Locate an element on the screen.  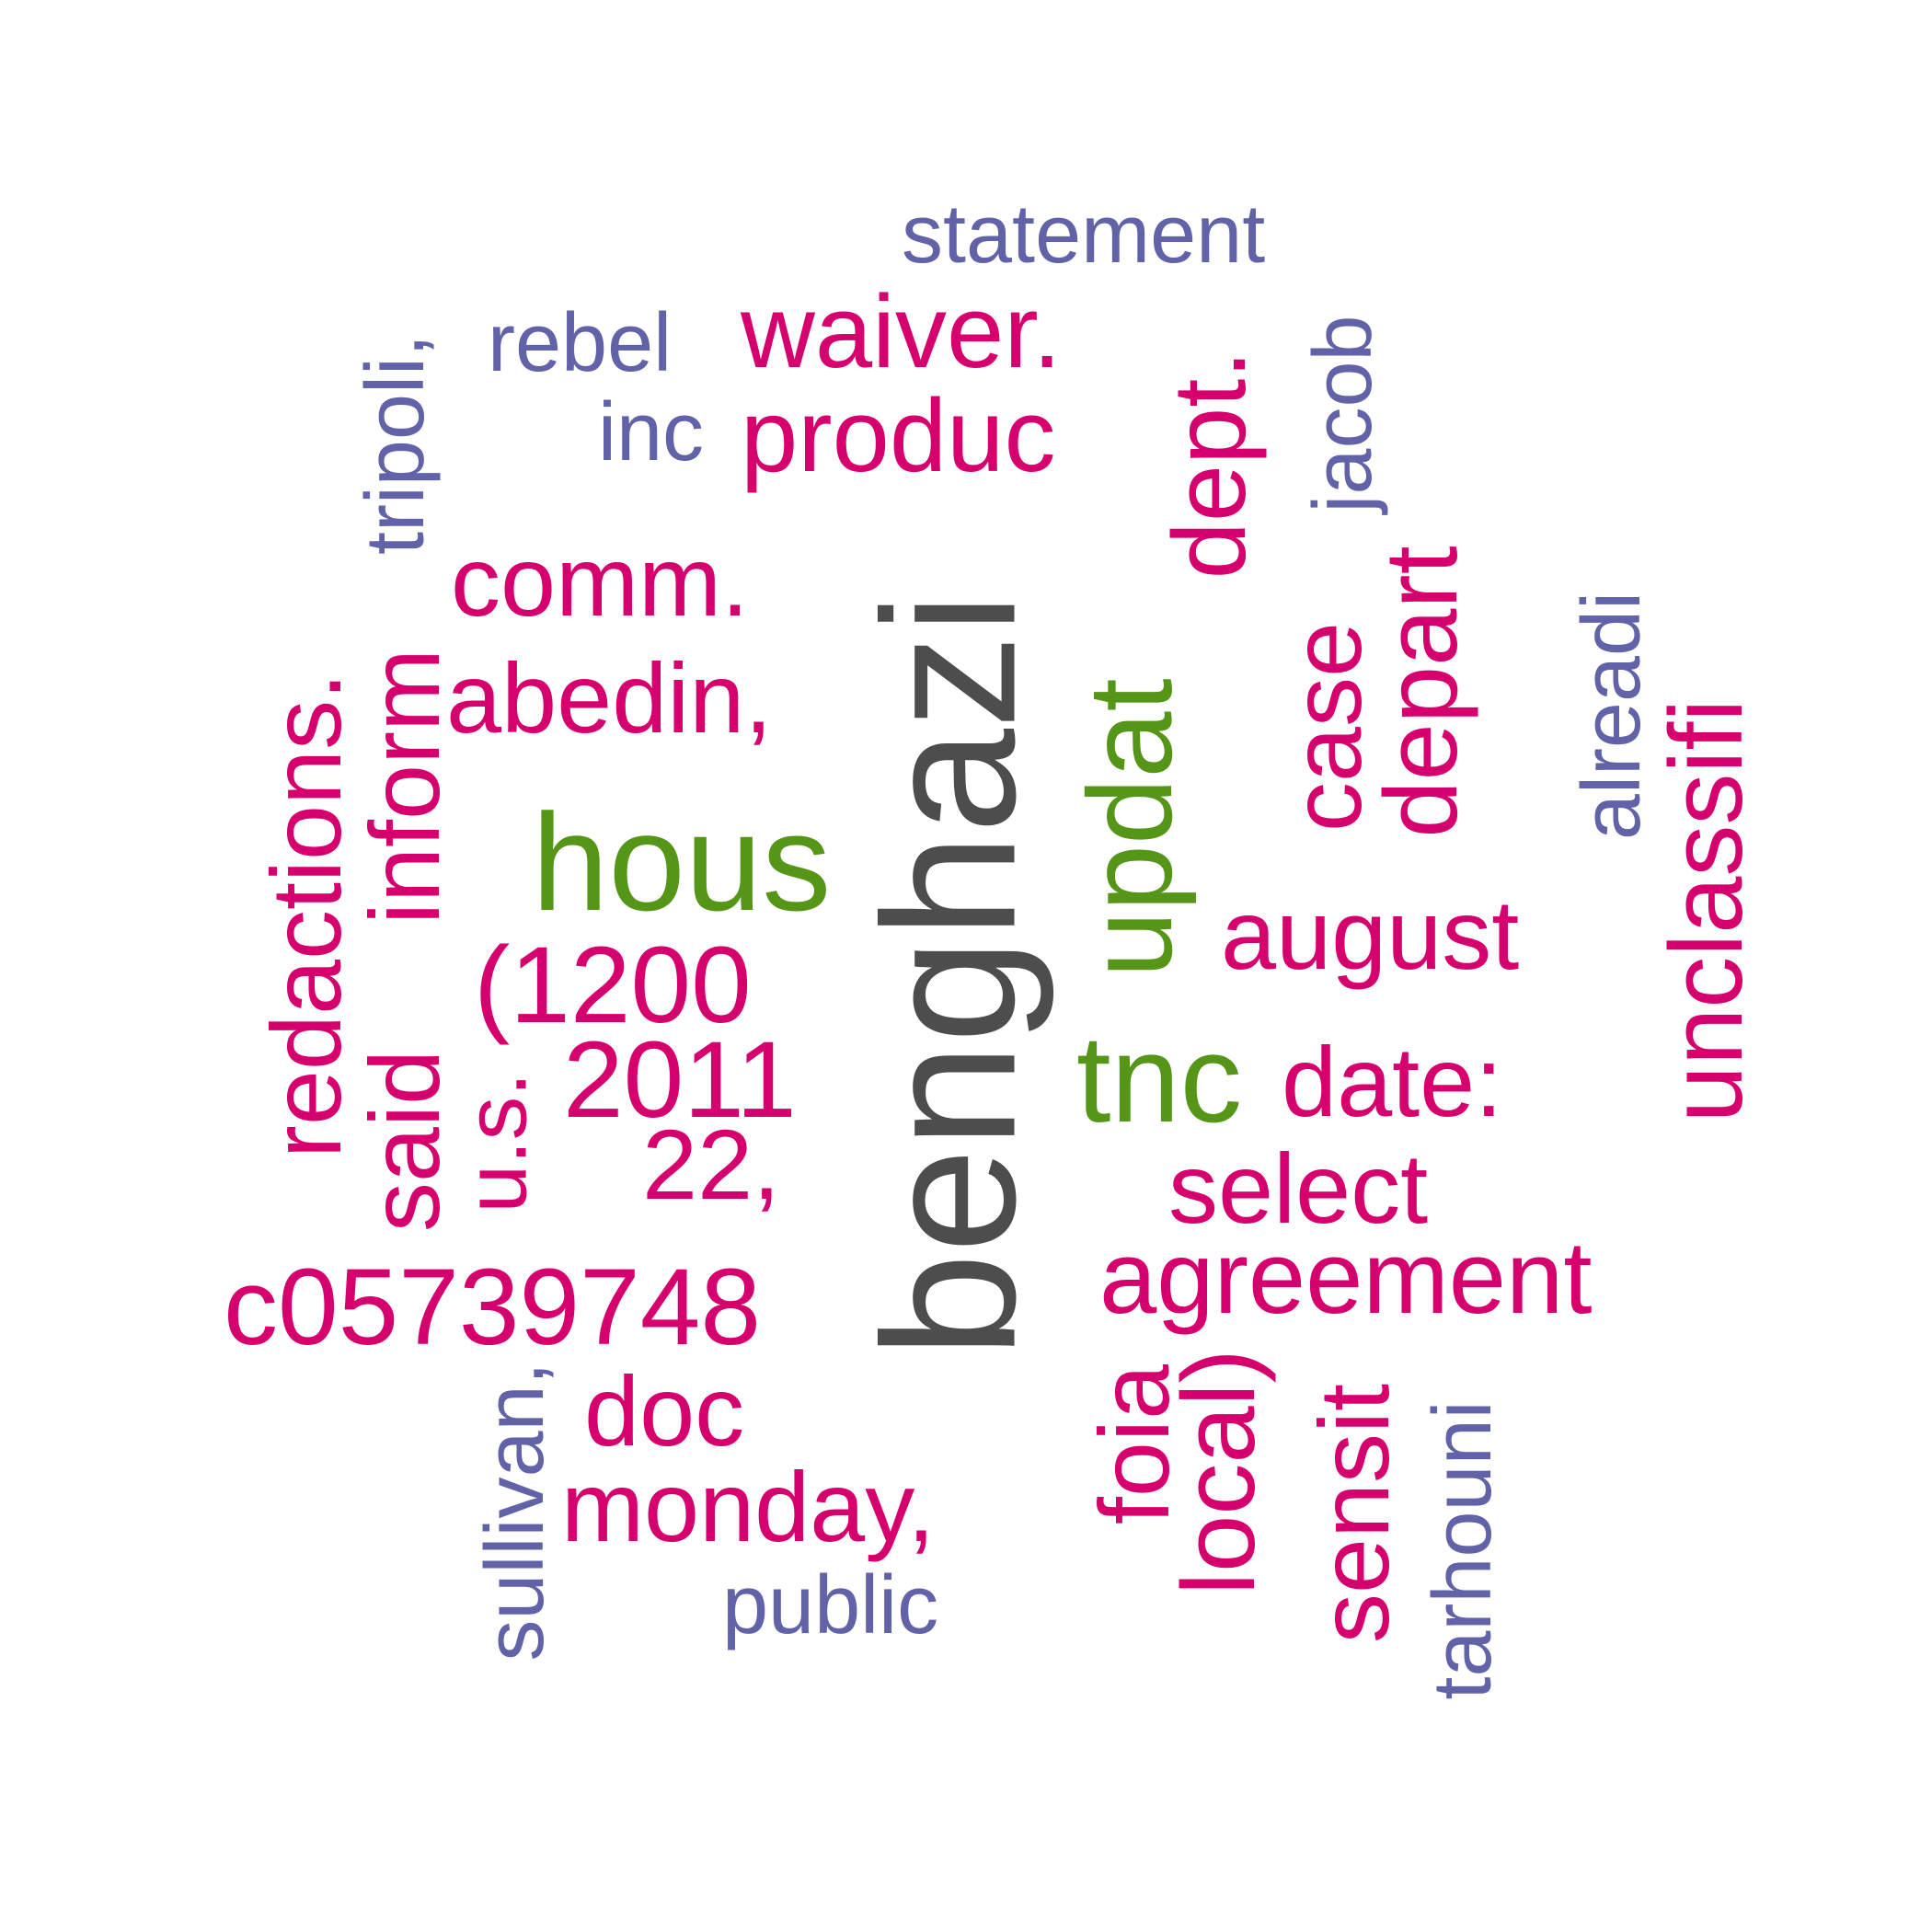
word-benghazi: benghazi is located at coordinates (949, 975).